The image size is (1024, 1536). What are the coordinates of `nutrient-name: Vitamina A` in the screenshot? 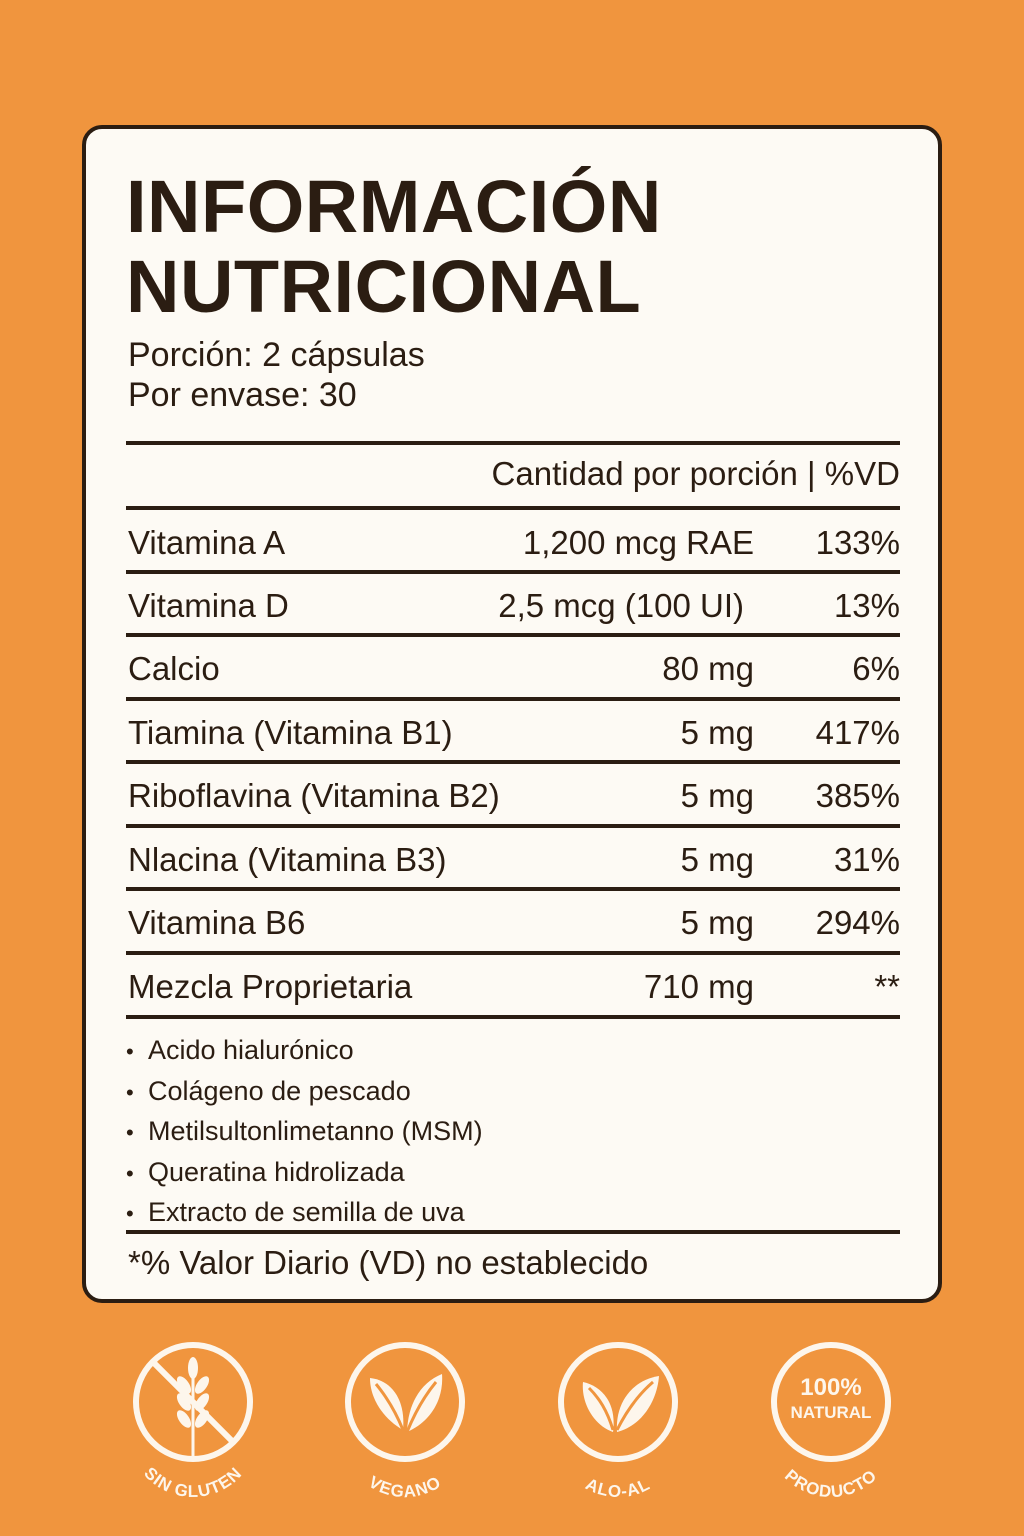 It's located at (207, 542).